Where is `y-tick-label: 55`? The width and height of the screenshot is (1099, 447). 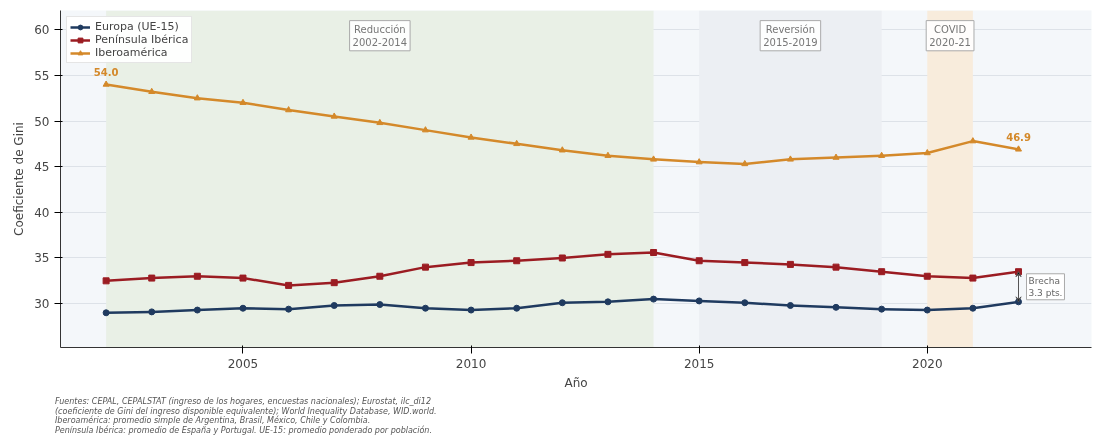 y-tick-label: 55 is located at coordinates (42, 75).